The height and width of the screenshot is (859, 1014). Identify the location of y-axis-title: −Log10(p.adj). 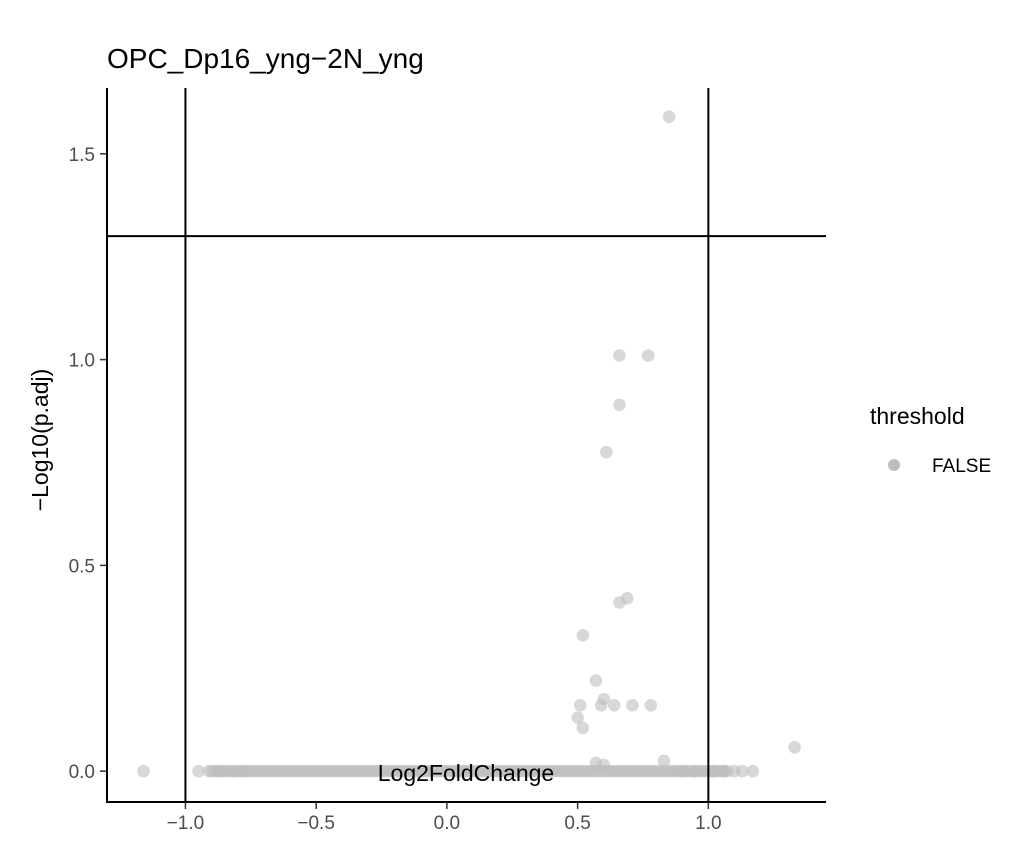
(40, 440).